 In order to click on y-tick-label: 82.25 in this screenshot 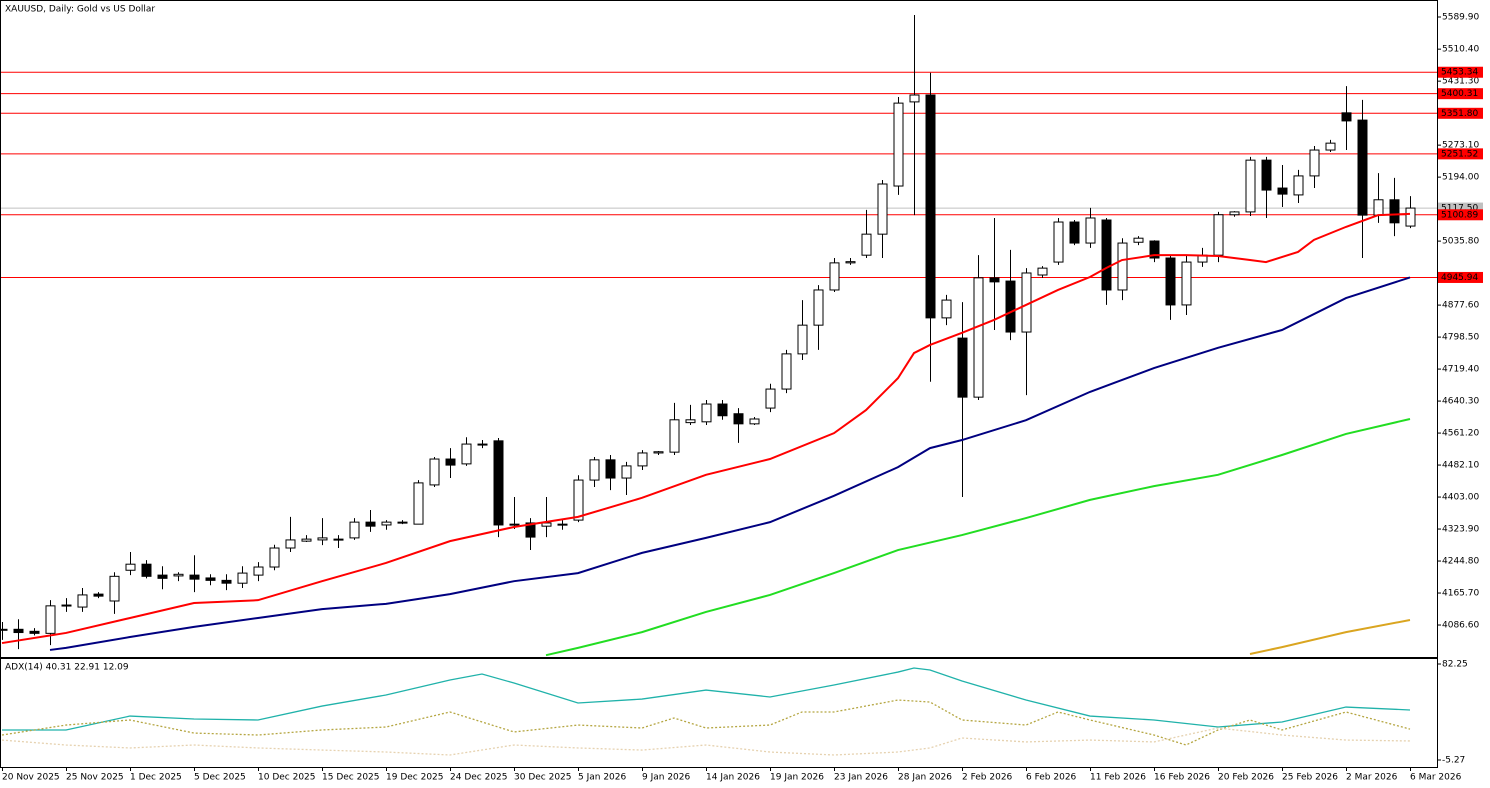, I will do `click(1455, 665)`.